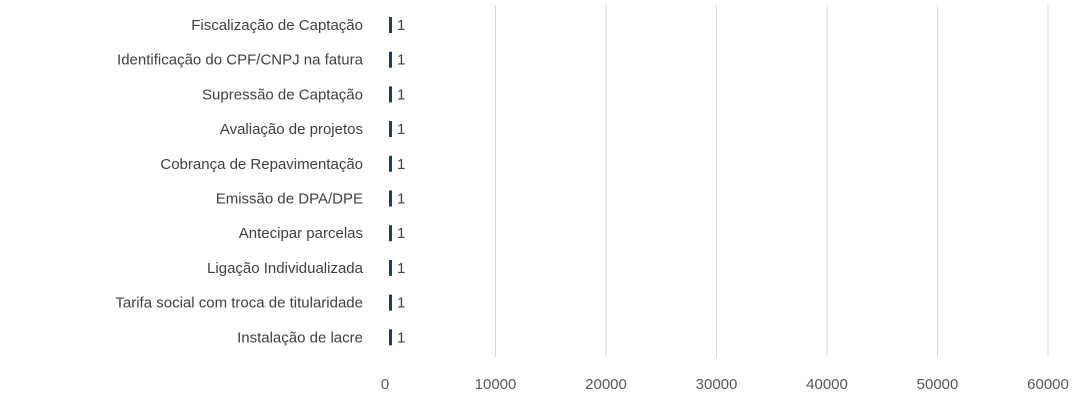  What do you see at coordinates (300, 337) in the screenshot?
I see `category-label: Instalação de lacre` at bounding box center [300, 337].